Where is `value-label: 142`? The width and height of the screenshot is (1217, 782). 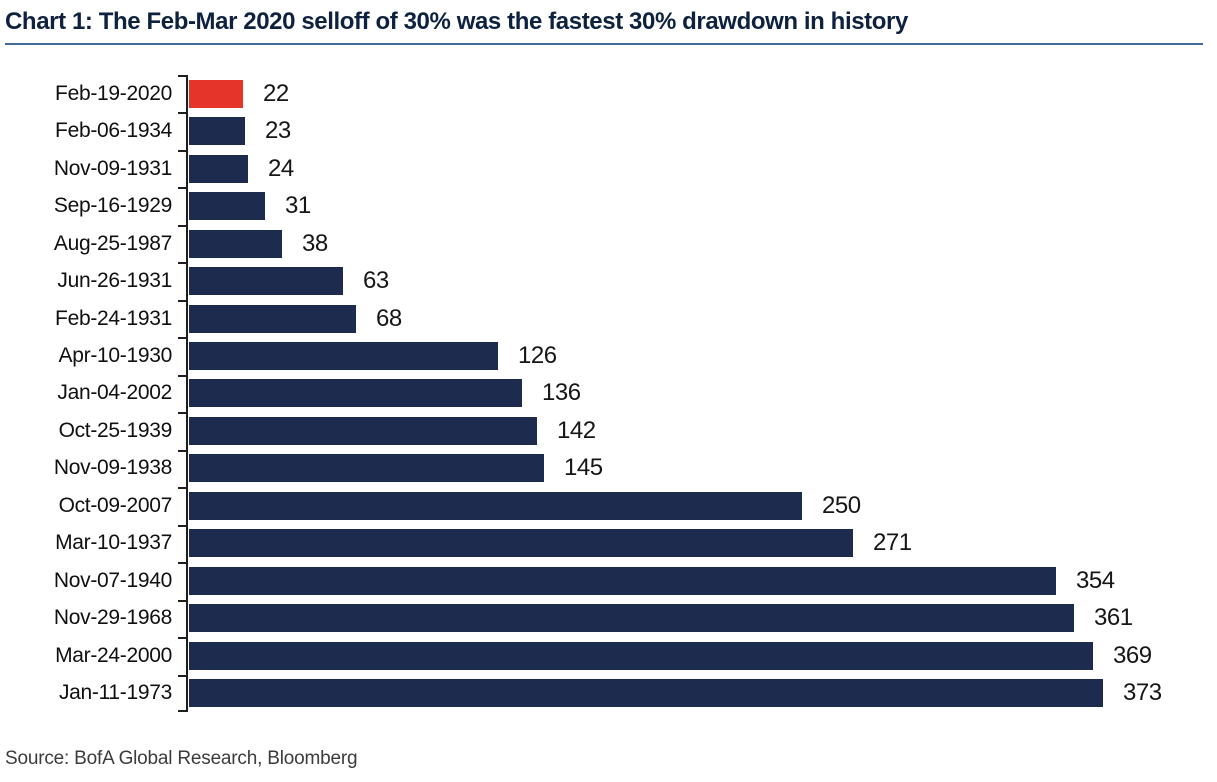 value-label: 142 is located at coordinates (576, 430).